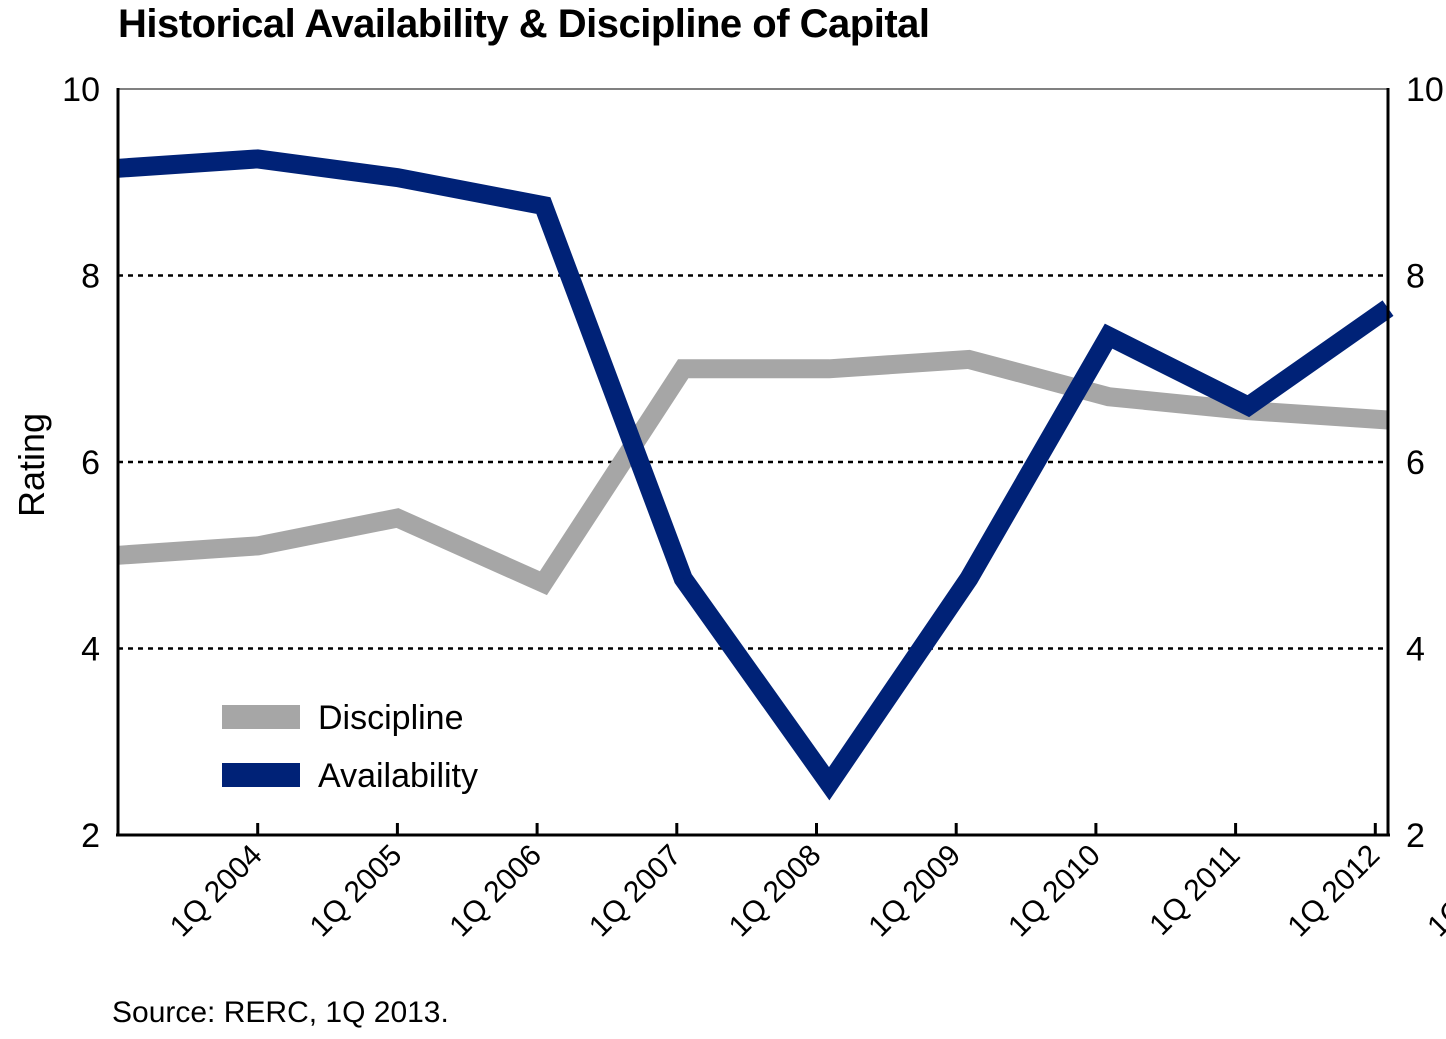 This screenshot has width=1446, height=1039. Describe the element at coordinates (90, 650) in the screenshot. I see `y-tick-label: 4` at that location.